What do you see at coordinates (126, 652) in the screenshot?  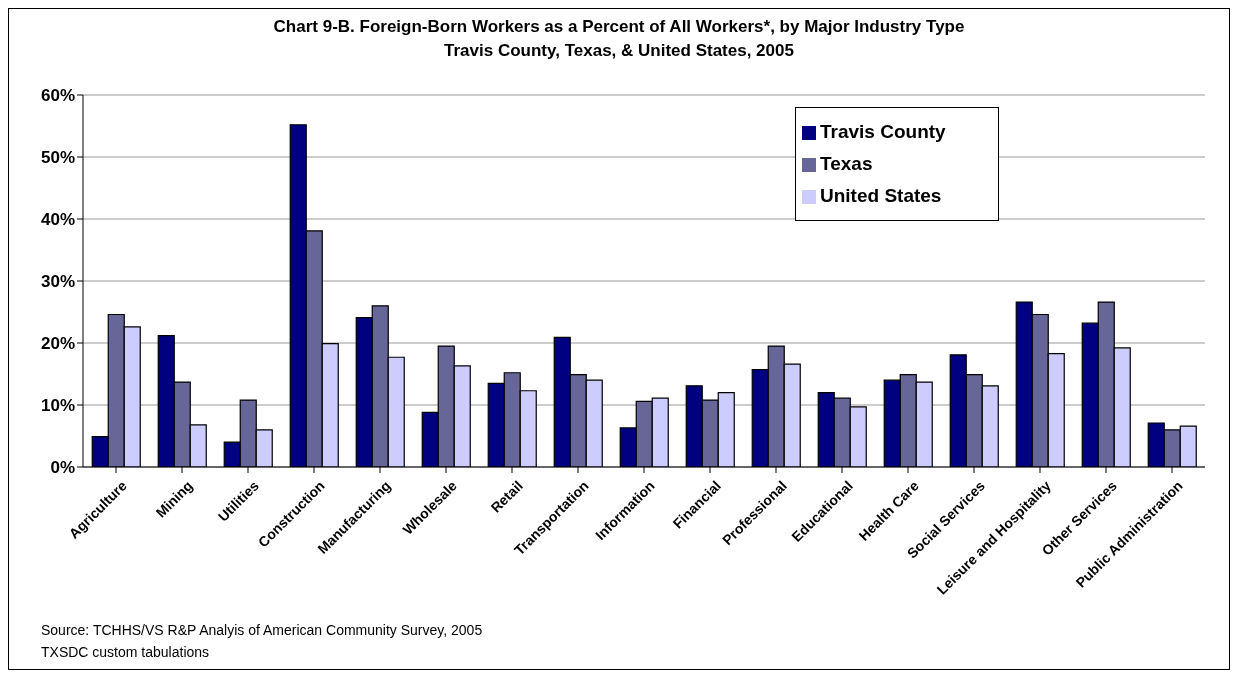 I see `text: TXSDC custom tabulations` at bounding box center [126, 652].